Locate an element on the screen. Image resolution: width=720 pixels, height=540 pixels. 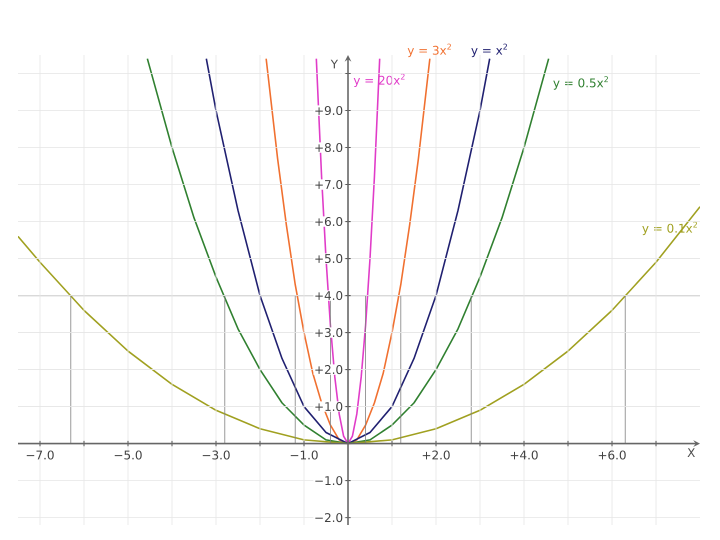
x-axis-title: X is located at coordinates (691, 452).